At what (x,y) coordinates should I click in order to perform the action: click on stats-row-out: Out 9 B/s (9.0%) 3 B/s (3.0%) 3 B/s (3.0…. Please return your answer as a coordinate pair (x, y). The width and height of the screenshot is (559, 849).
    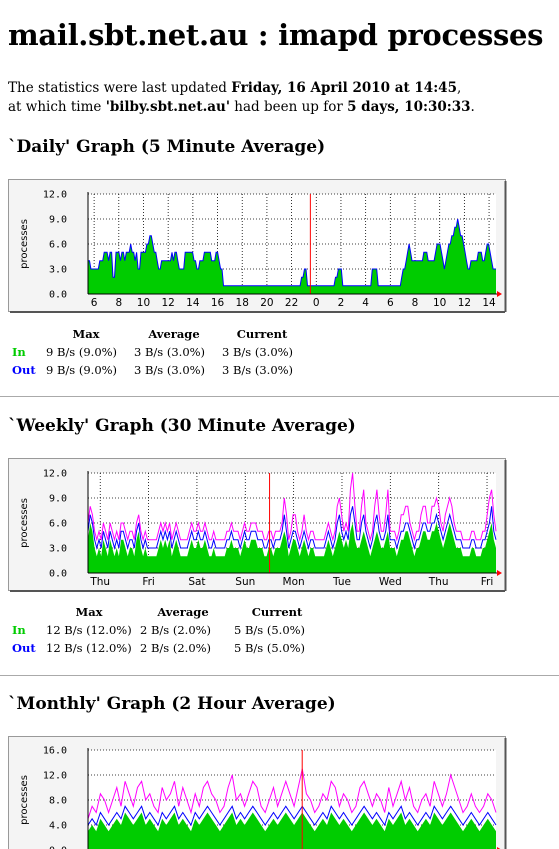
    Looking at the image, I should click on (157, 370).